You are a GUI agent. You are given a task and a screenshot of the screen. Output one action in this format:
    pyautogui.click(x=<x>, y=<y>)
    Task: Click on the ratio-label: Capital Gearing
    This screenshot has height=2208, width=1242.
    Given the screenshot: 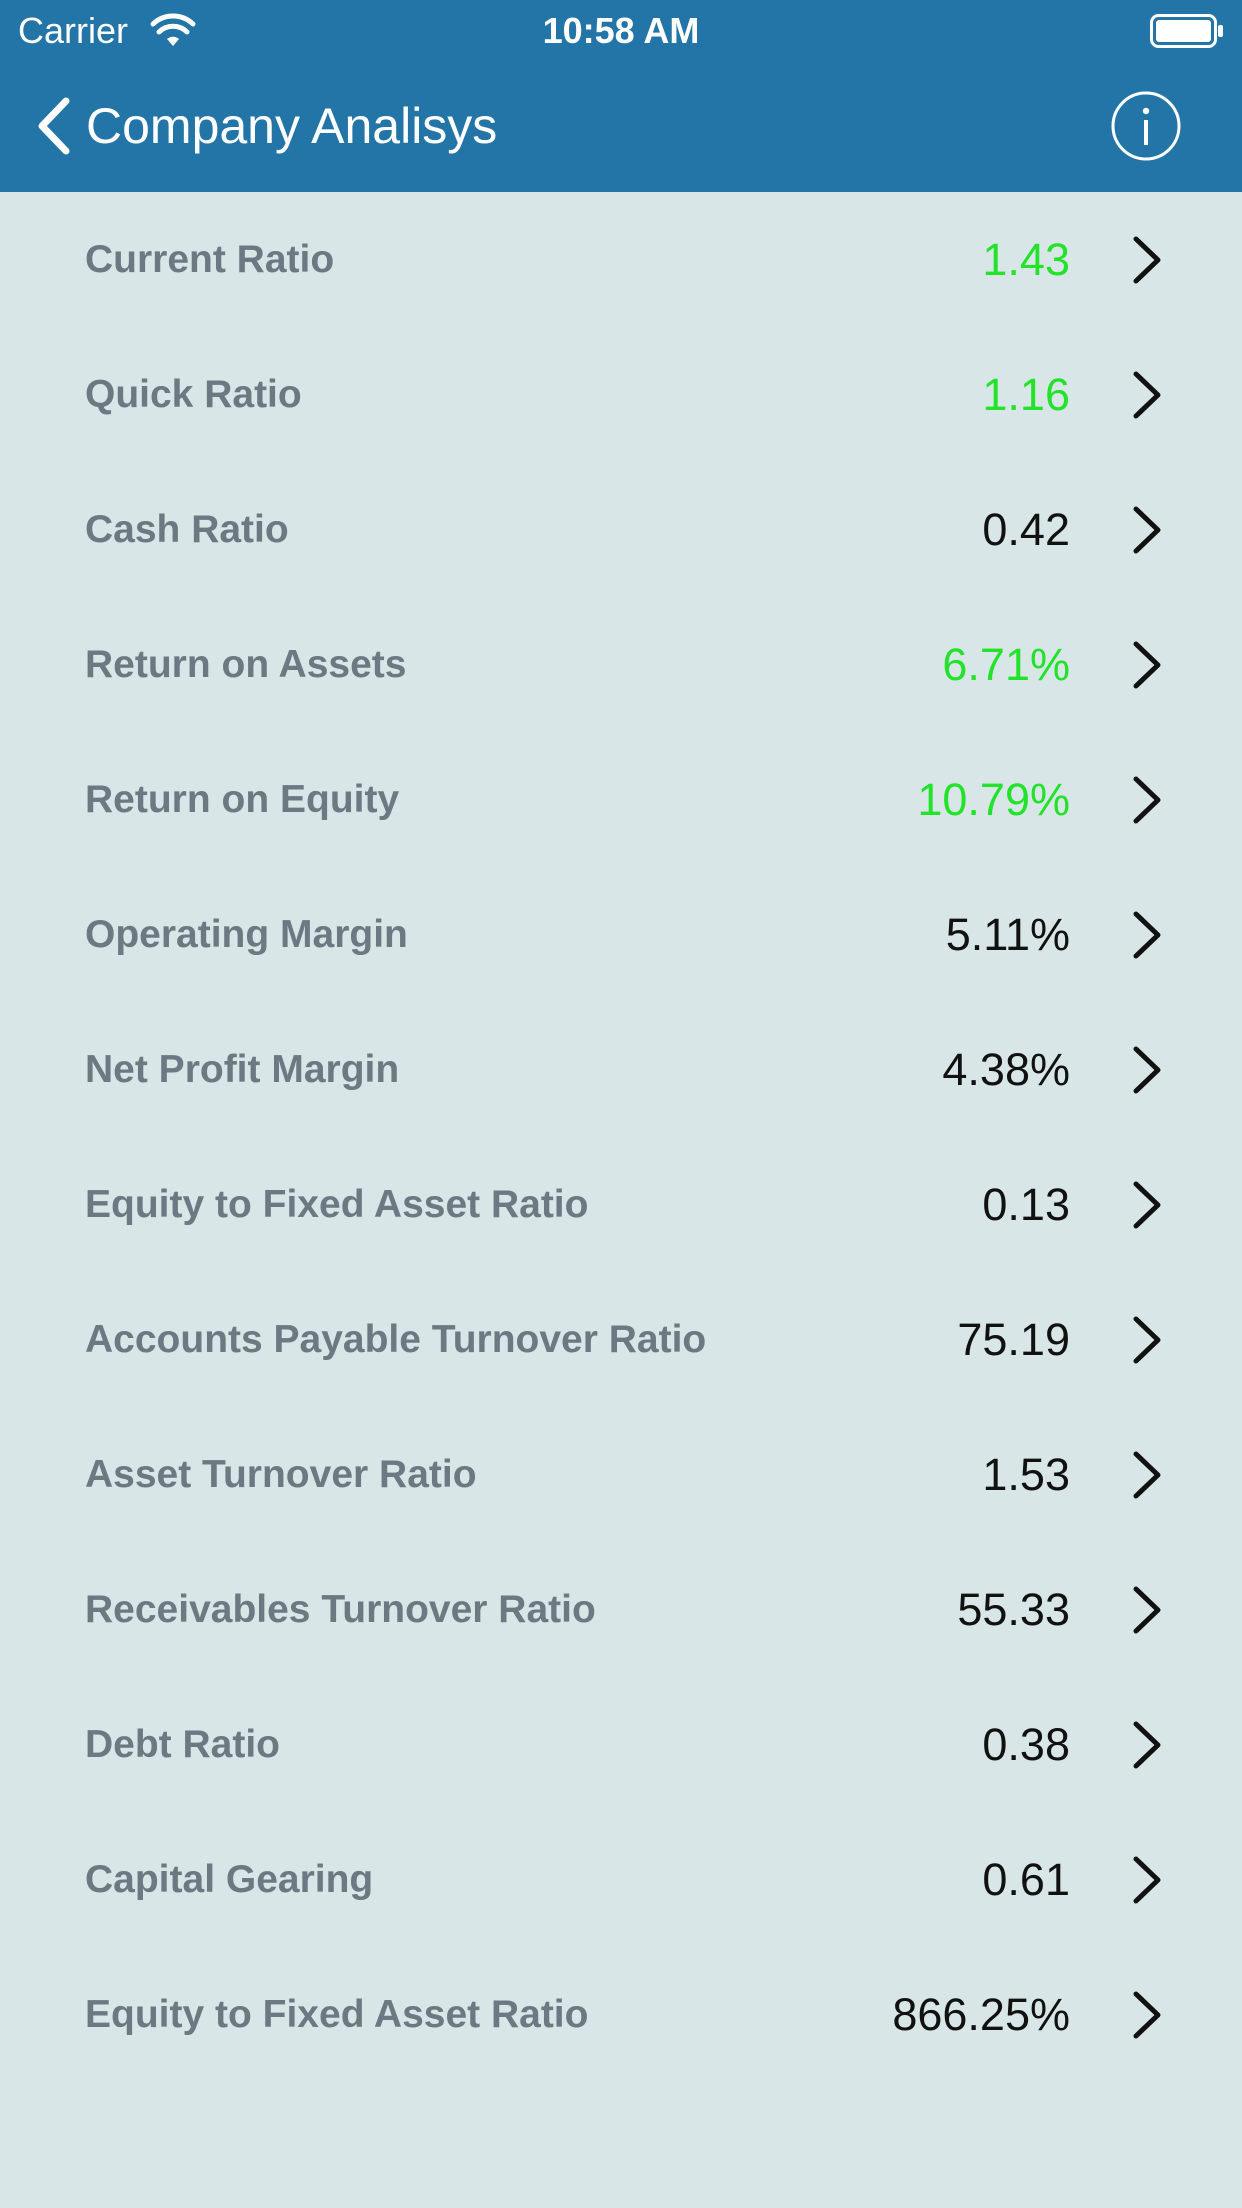 What is the action you would take?
    pyautogui.click(x=229, y=1879)
    